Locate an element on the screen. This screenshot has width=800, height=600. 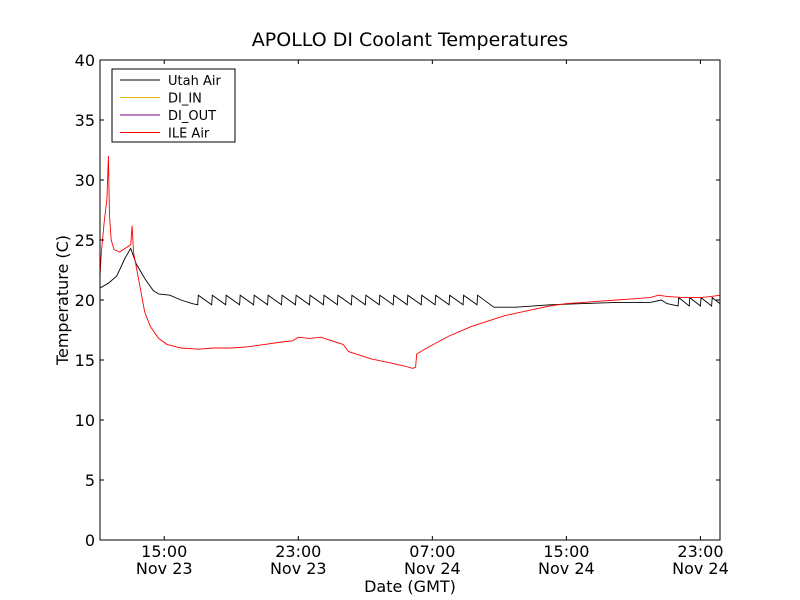
x-tick-date-label-1: Nov 23 is located at coordinates (298, 568).